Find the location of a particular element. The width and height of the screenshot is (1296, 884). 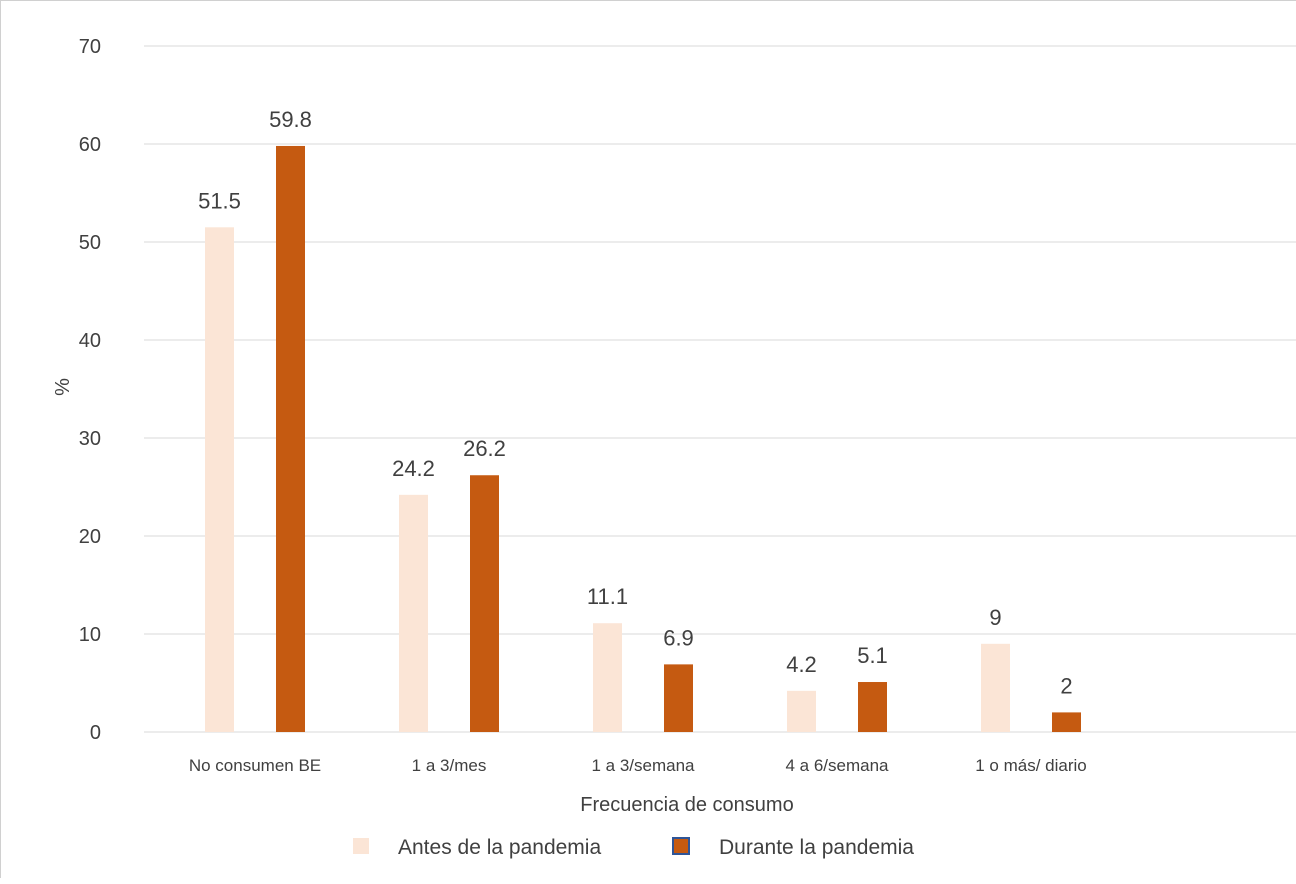

legend-label: Durante la pandemia is located at coordinates (816, 847).